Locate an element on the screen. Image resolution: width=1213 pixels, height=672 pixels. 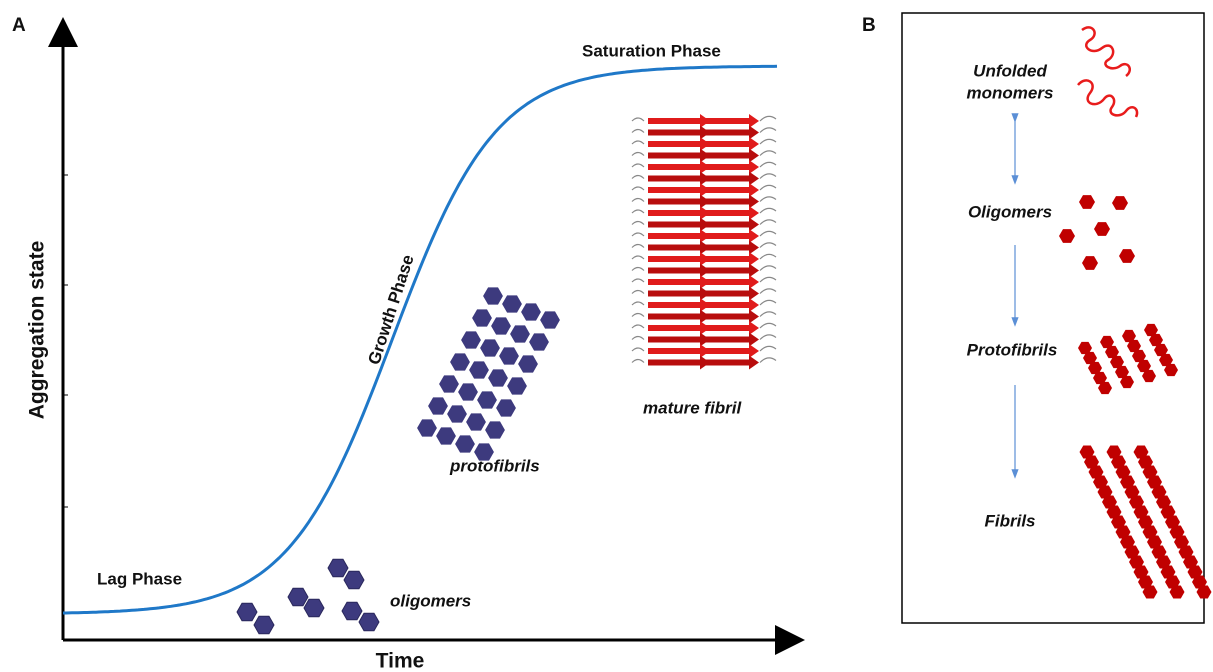
unfolded-monomers is located at coordinates (1108, 72).